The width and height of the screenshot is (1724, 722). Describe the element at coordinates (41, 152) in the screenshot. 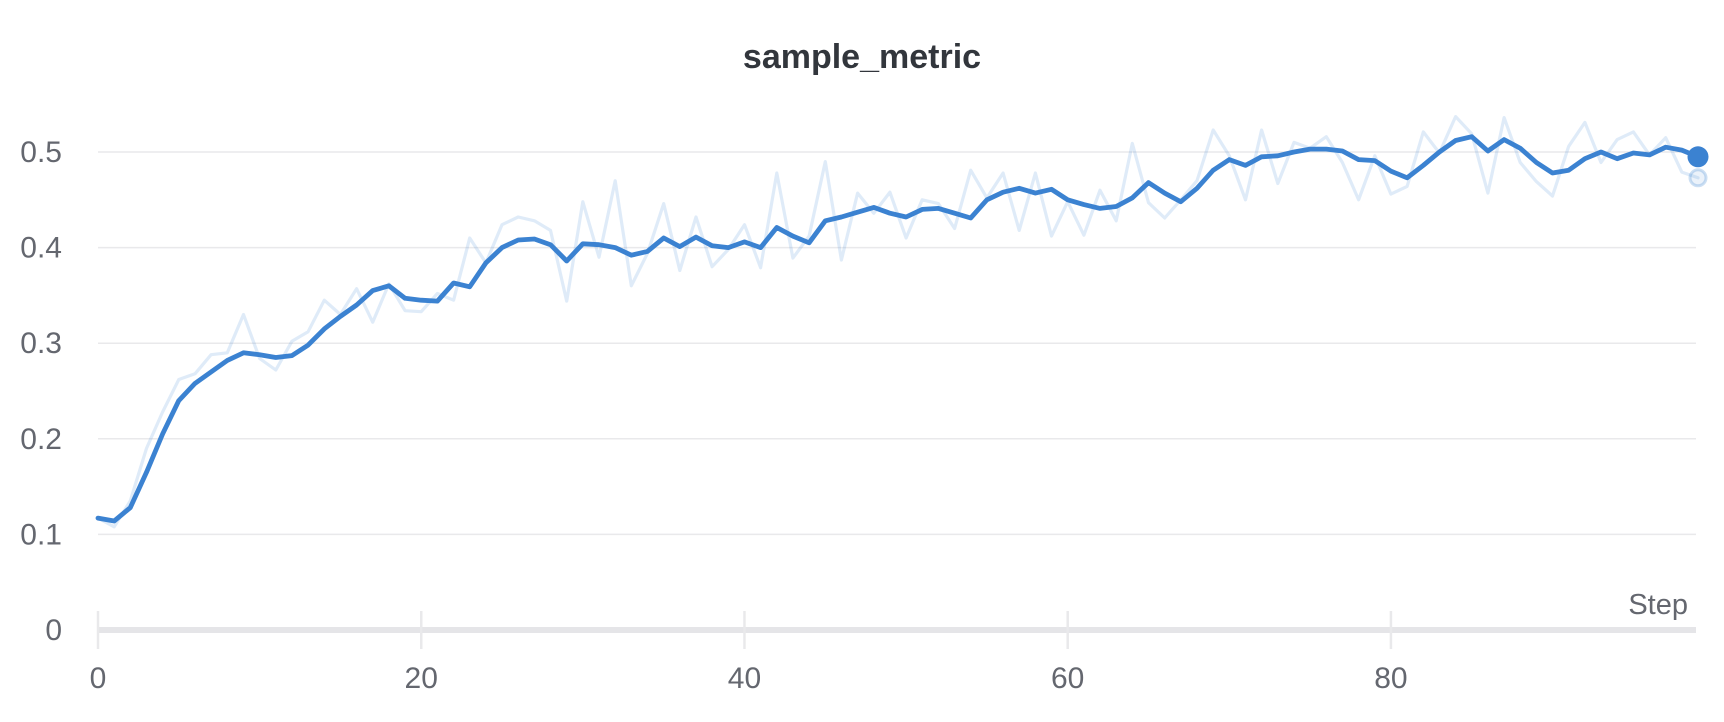

I see `y-tick-label: 0.5` at that location.